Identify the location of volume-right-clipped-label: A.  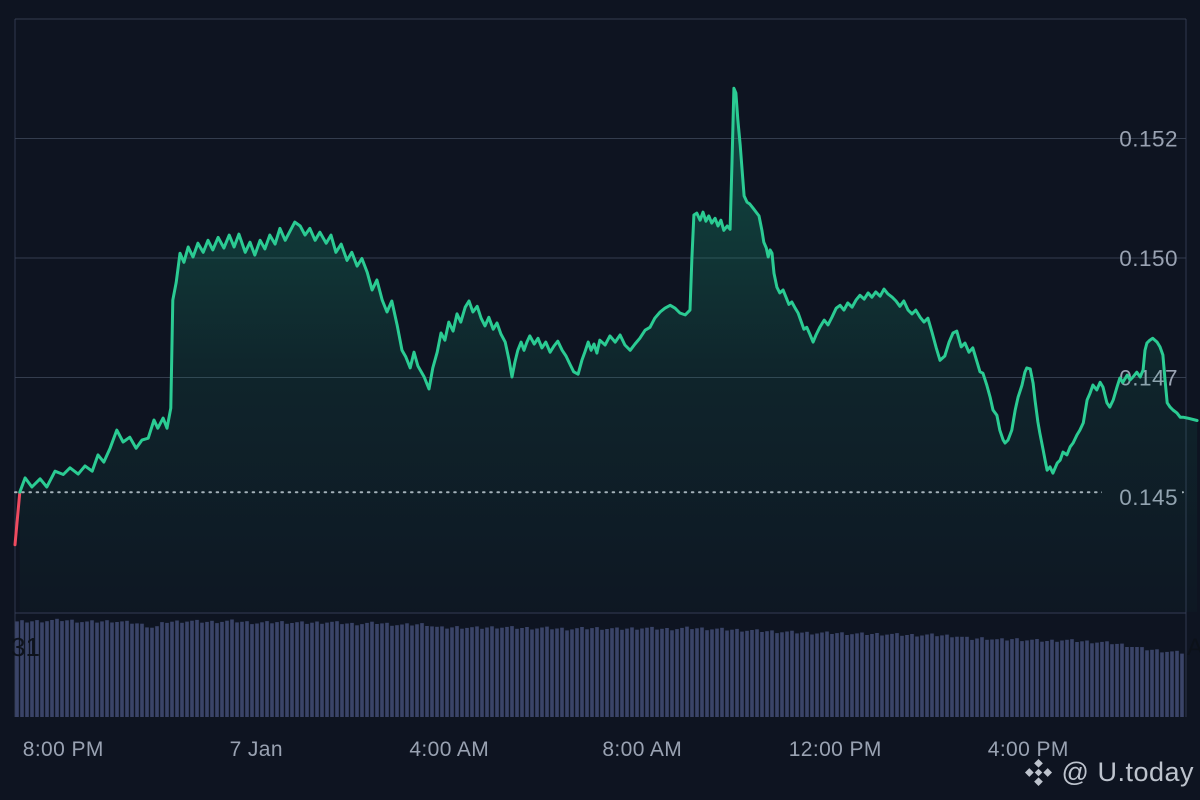
(1193, 647).